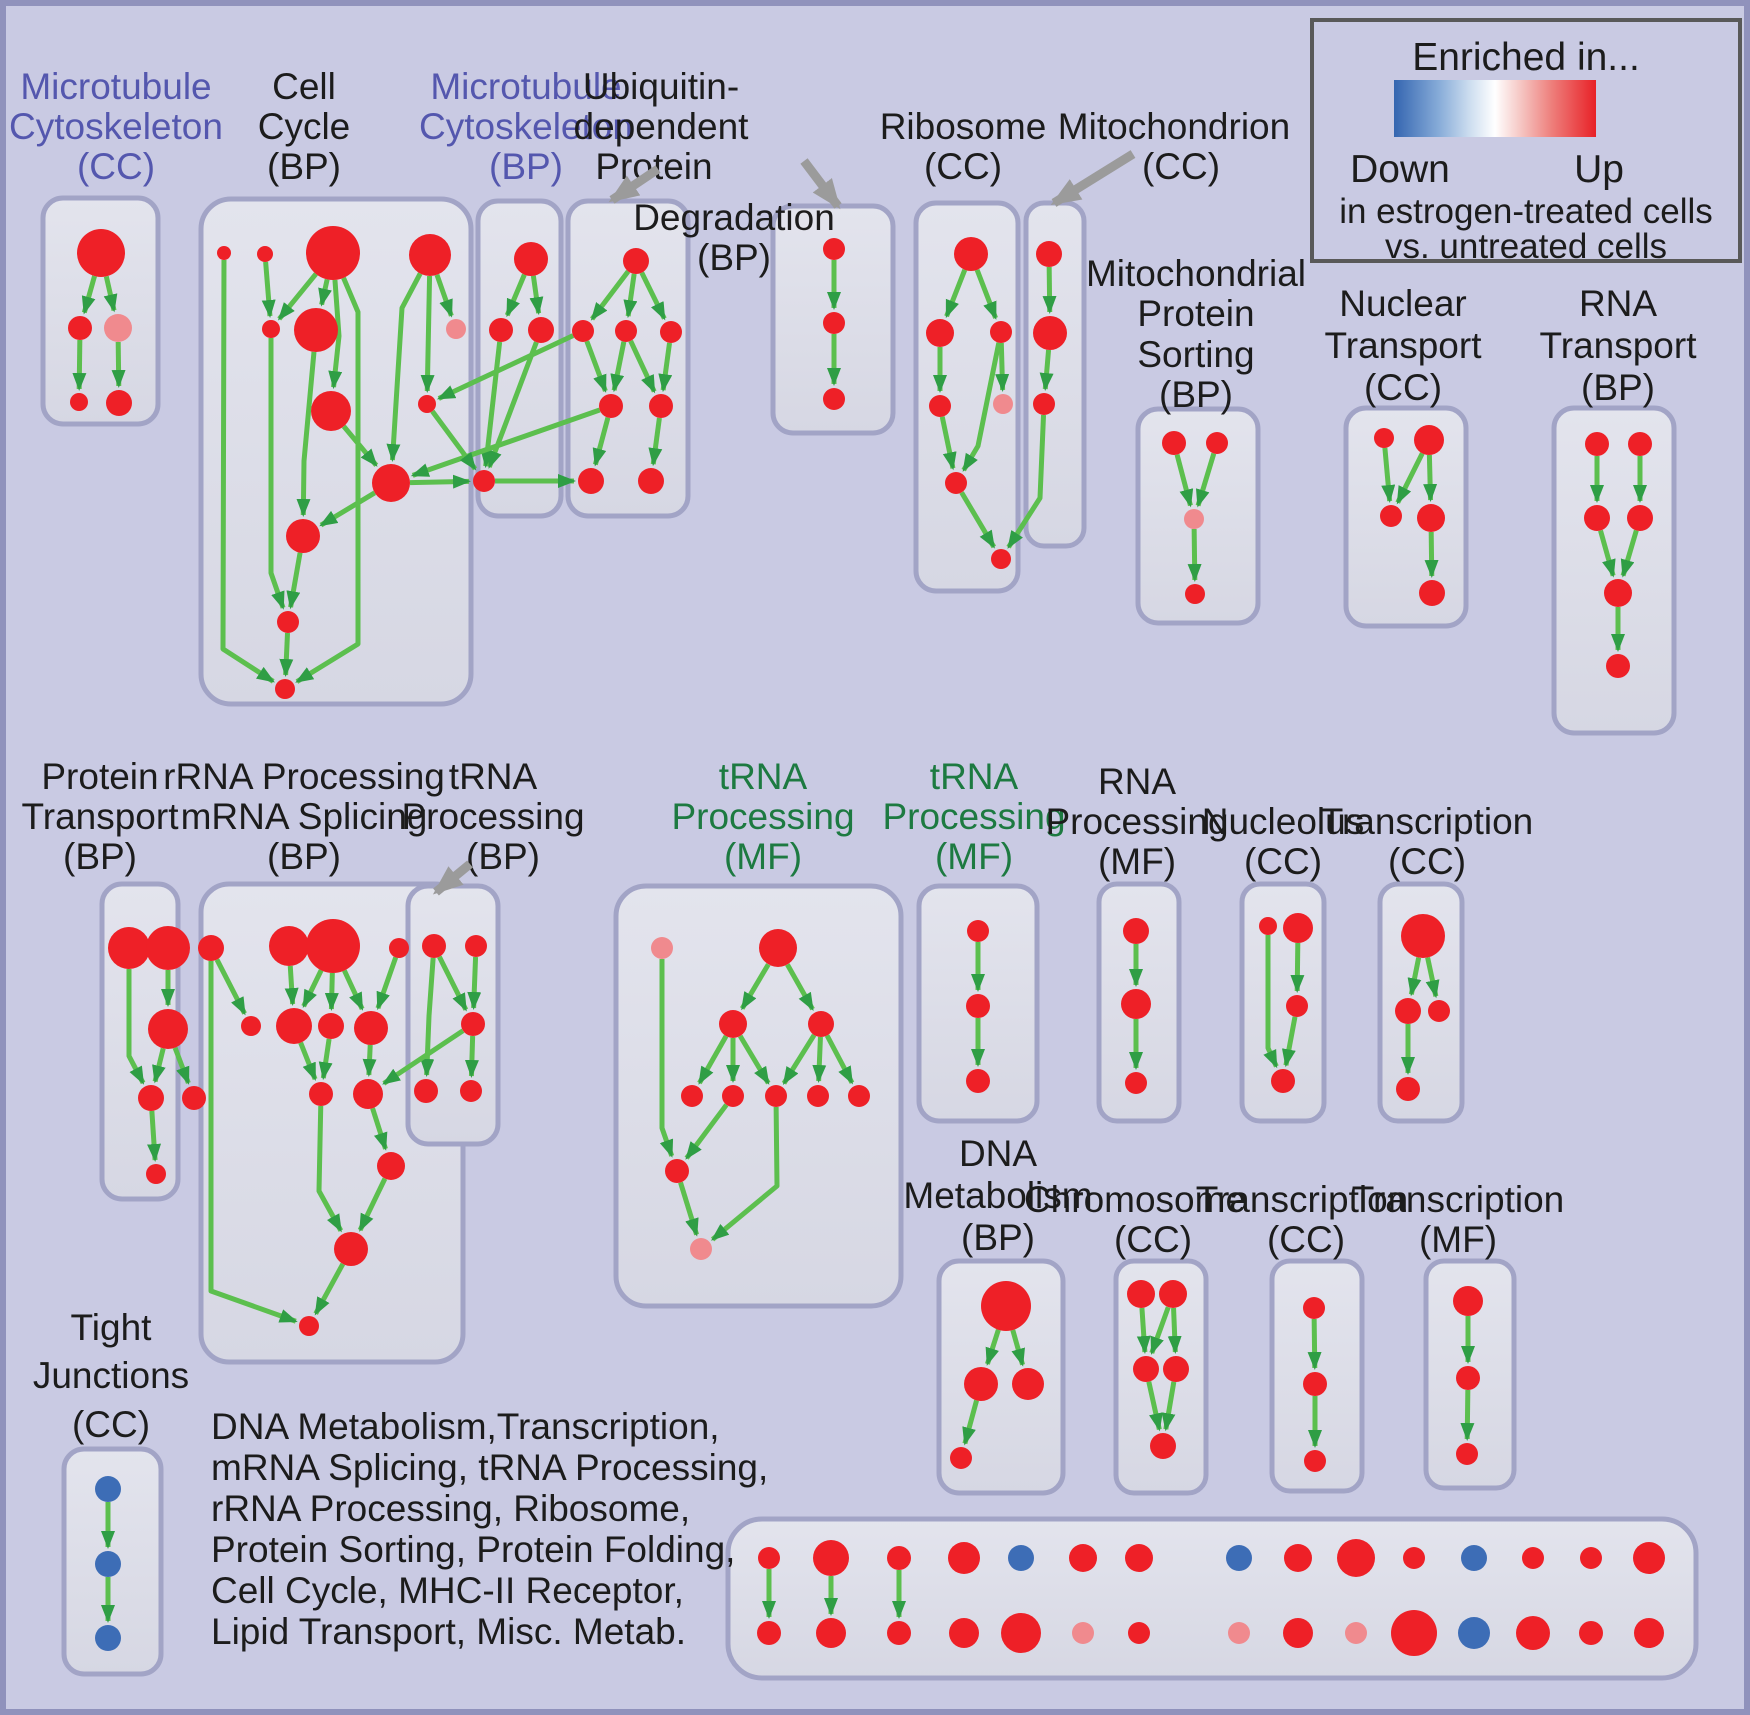  I want to click on legend-down-label: Down, so click(1400, 169).